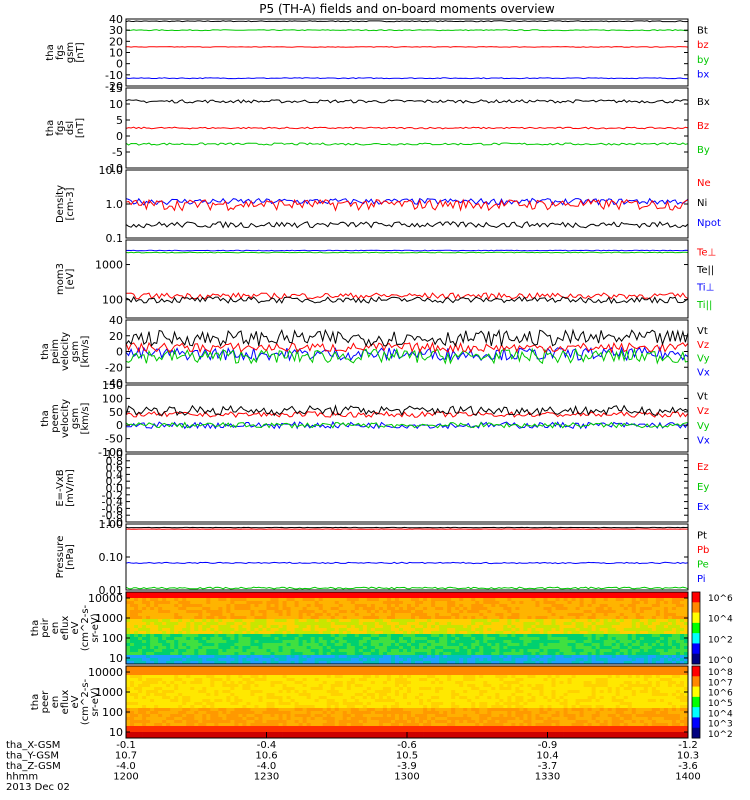 The image size is (750, 800). What do you see at coordinates (119, 136) in the screenshot?
I see `ytick-label: 0` at bounding box center [119, 136].